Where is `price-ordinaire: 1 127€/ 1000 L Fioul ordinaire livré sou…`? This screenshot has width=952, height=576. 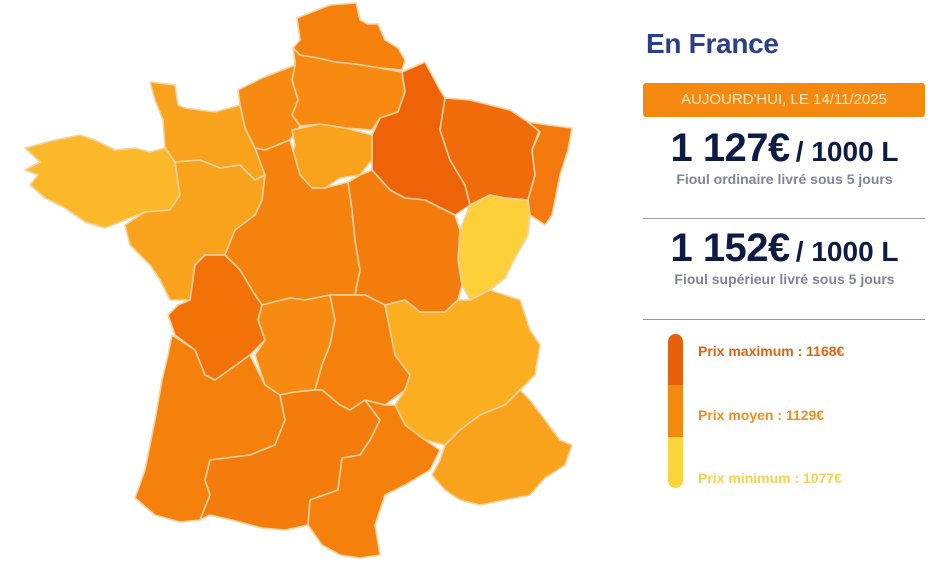 price-ordinaire: 1 127€/ 1000 L Fioul ordinaire livré sou… is located at coordinates (784, 156).